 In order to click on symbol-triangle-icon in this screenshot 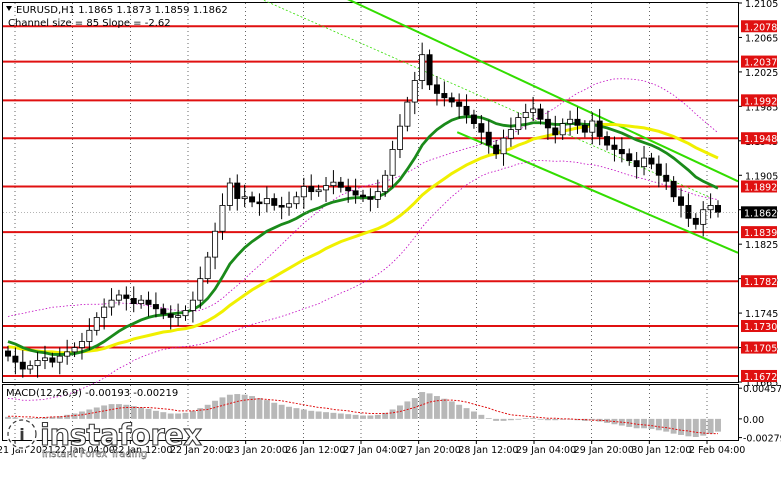, I will do `click(9, 8)`.